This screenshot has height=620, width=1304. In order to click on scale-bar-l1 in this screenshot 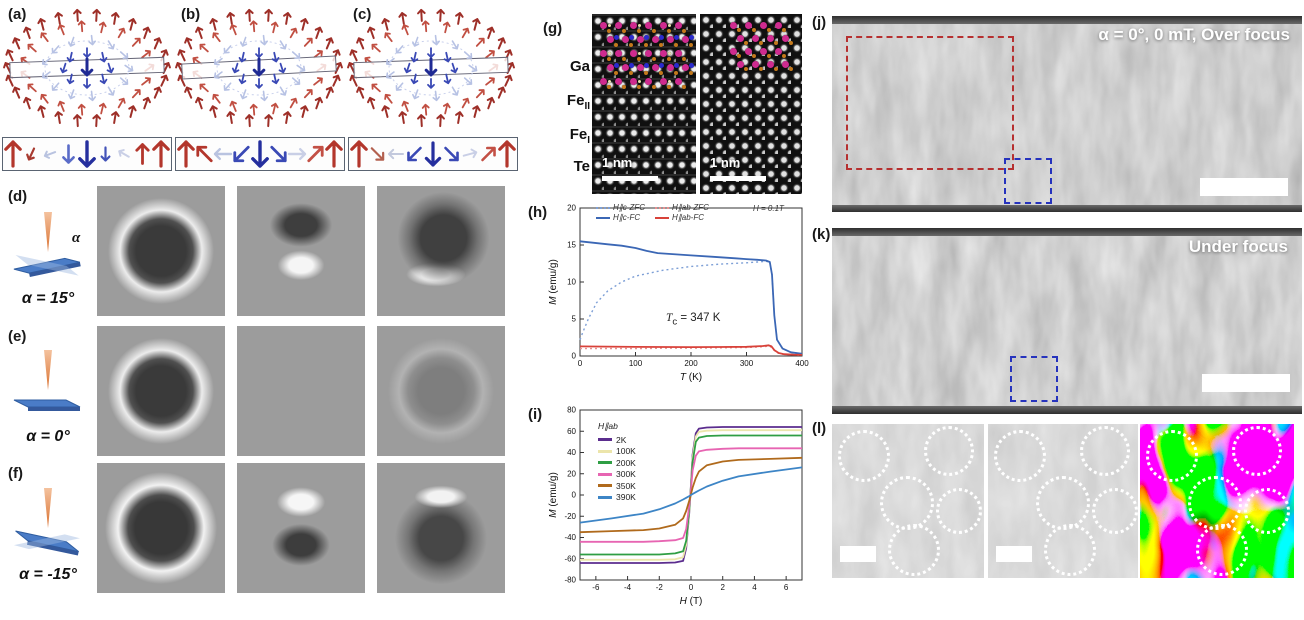, I will do `click(858, 554)`.